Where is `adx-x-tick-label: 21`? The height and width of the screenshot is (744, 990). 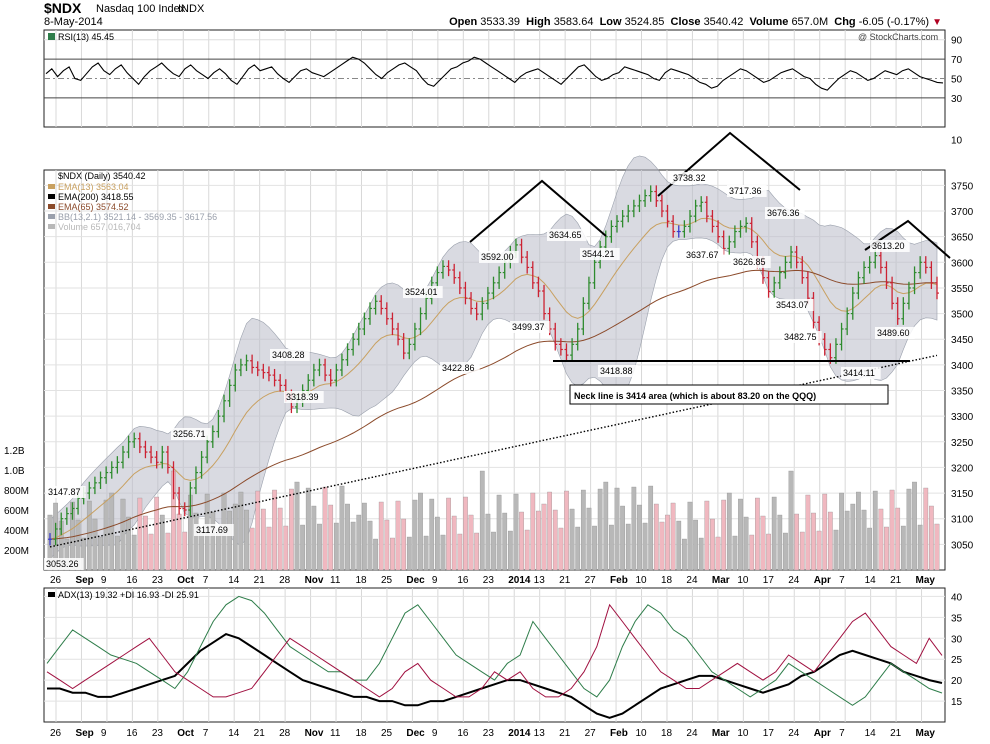
adx-x-tick-label: 21 is located at coordinates (896, 733).